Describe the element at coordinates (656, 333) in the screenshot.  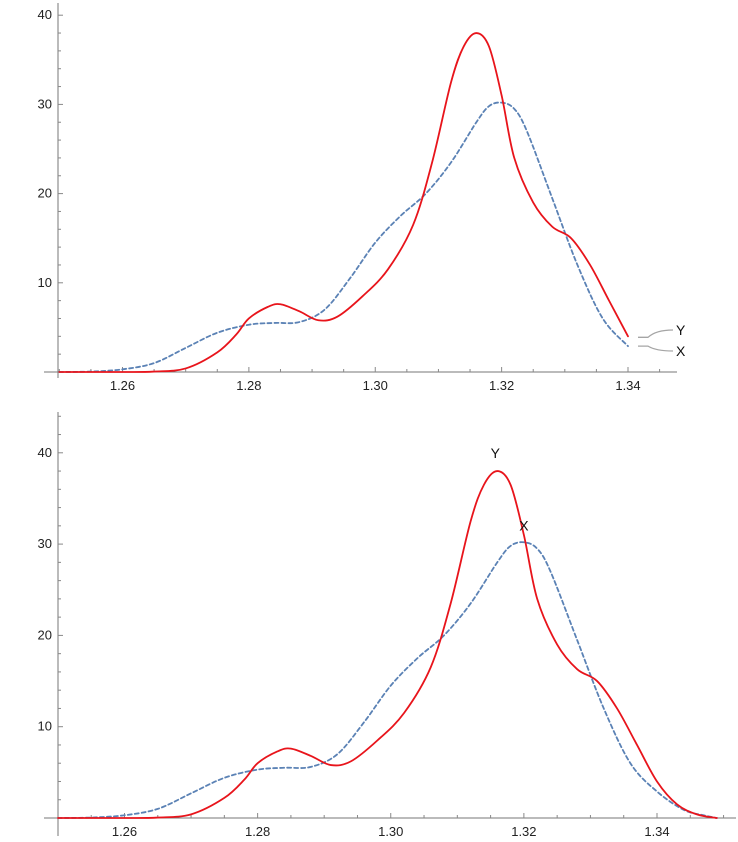
I see `callout-line-y` at that location.